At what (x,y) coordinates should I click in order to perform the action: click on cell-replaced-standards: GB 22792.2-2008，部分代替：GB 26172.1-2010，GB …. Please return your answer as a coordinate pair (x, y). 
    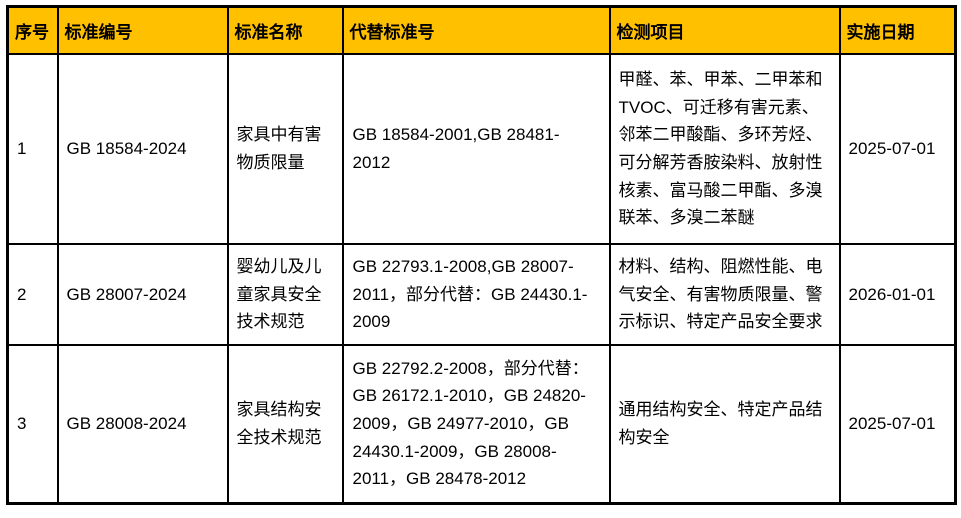
    Looking at the image, I should click on (476, 424).